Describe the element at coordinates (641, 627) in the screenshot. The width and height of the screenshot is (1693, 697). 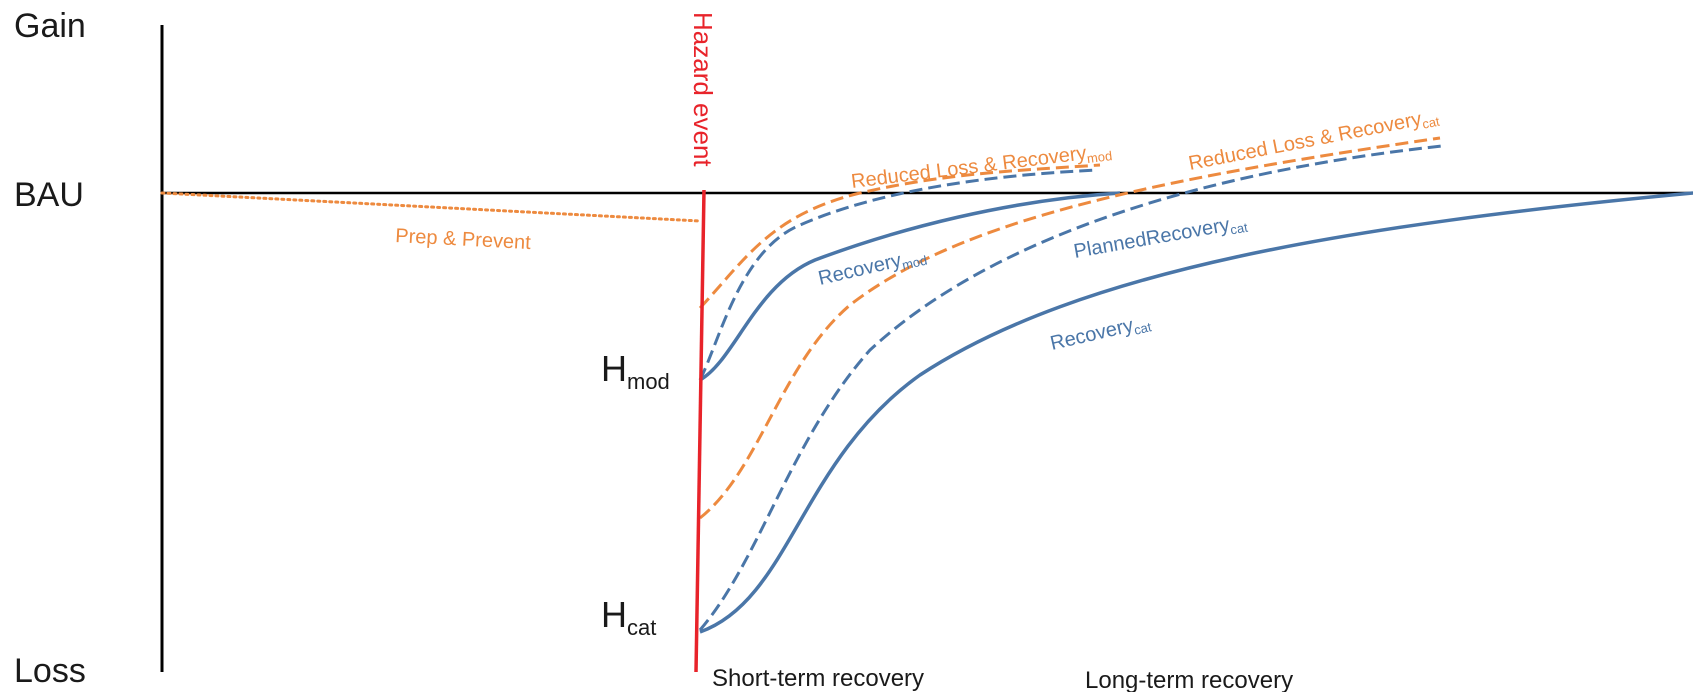
I see `h-cat-sub: cat` at that location.